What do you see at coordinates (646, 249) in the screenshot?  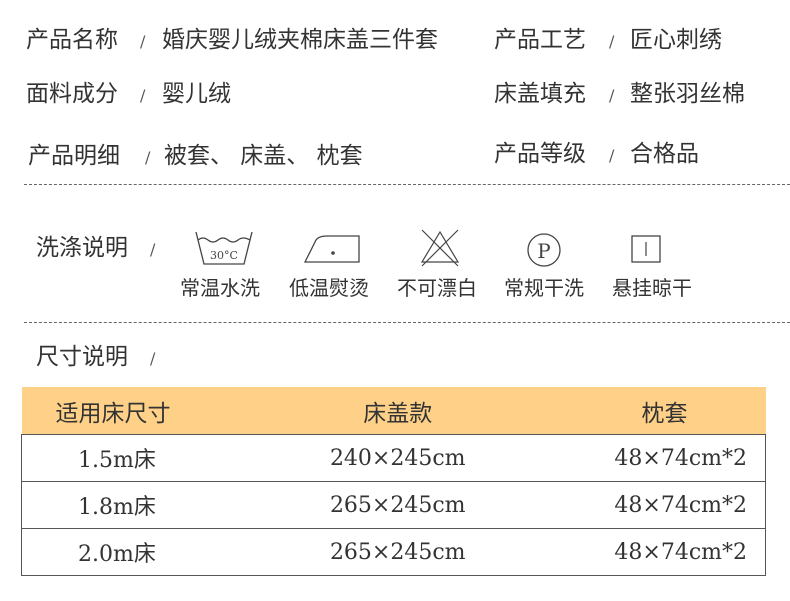 I see `hang-dry-icon` at bounding box center [646, 249].